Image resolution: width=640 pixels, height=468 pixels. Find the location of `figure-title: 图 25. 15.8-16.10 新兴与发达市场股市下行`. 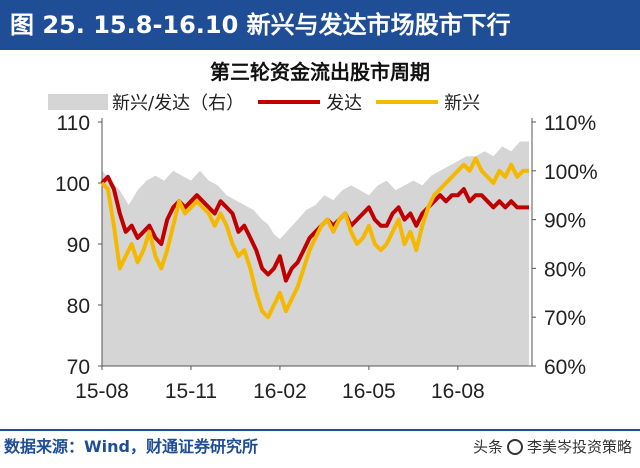

figure-title: 图 25. 15.8-16.10 新兴与发达市场股市下行 is located at coordinates (260, 25).